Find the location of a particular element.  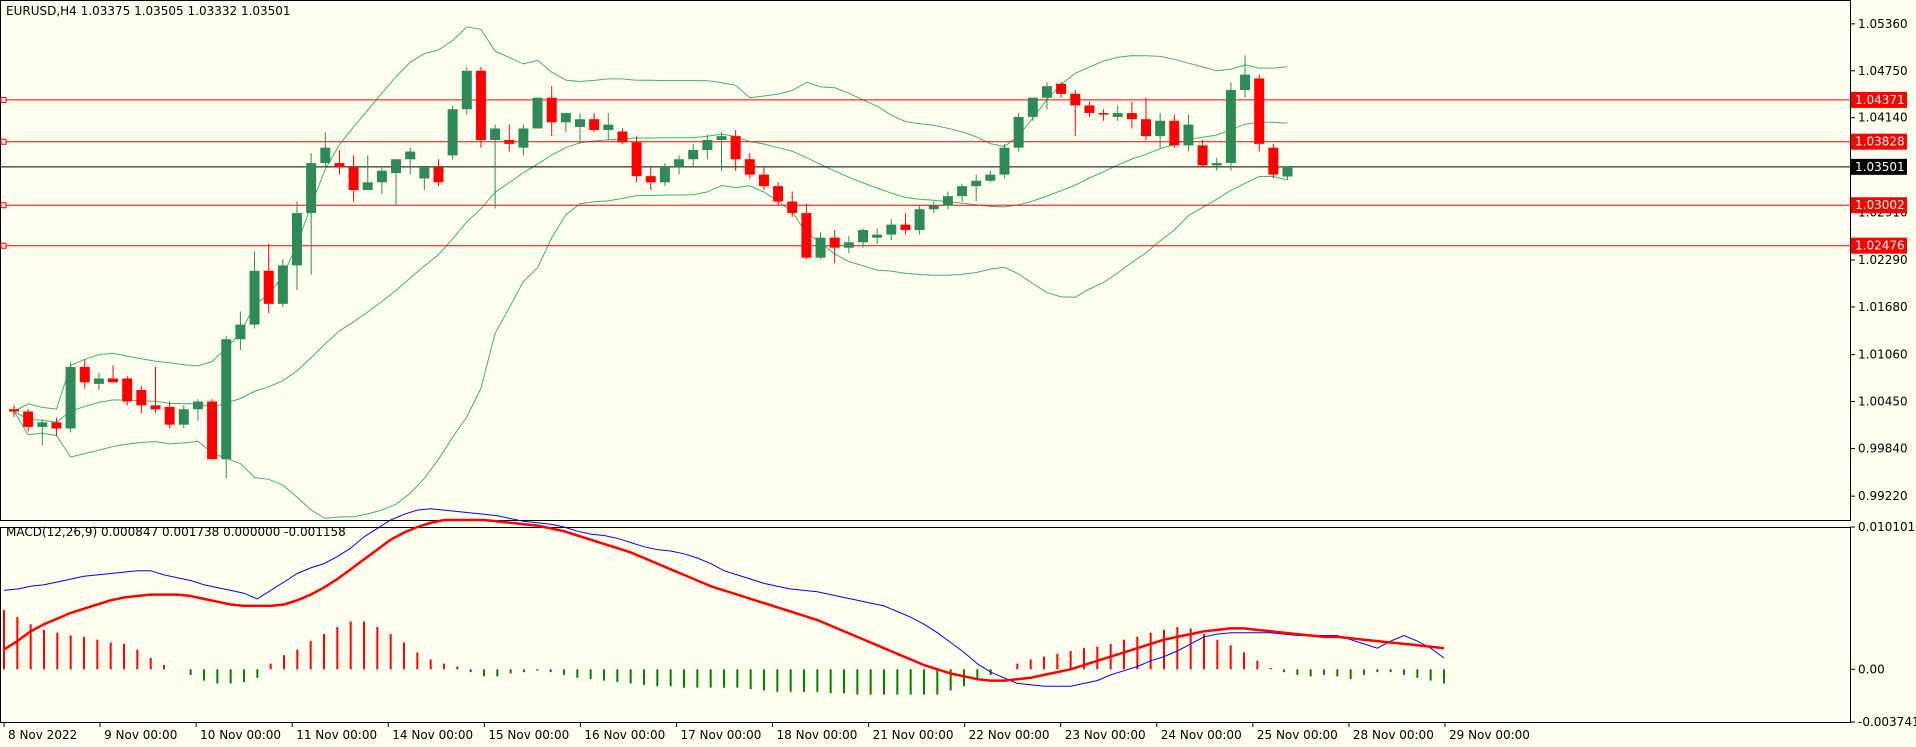

macd-tick-label: 0.00 is located at coordinates (1871, 669).